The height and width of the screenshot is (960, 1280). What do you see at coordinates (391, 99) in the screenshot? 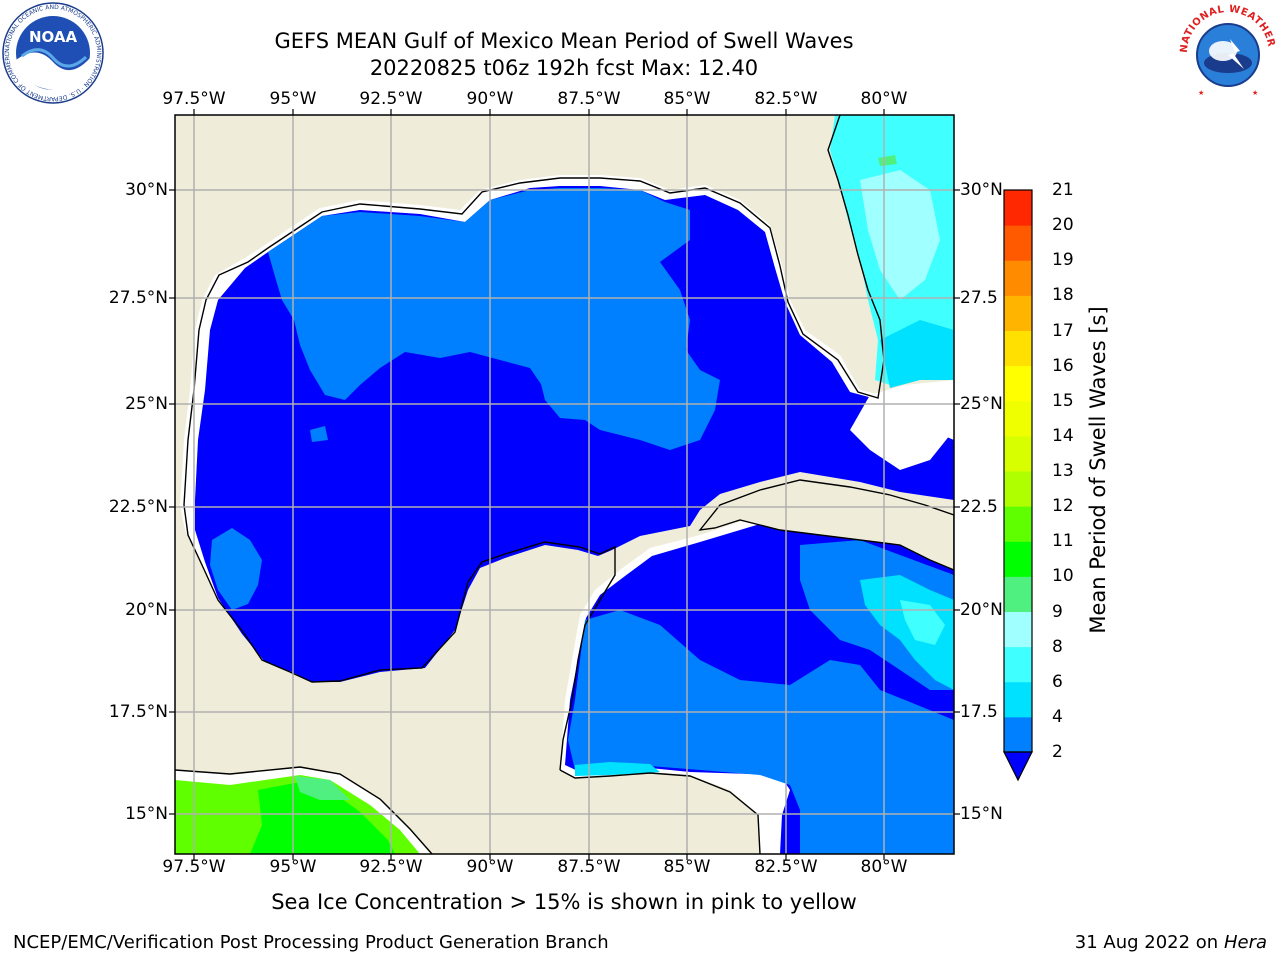
I see `lon-label-top: 92.5°W` at bounding box center [391, 99].